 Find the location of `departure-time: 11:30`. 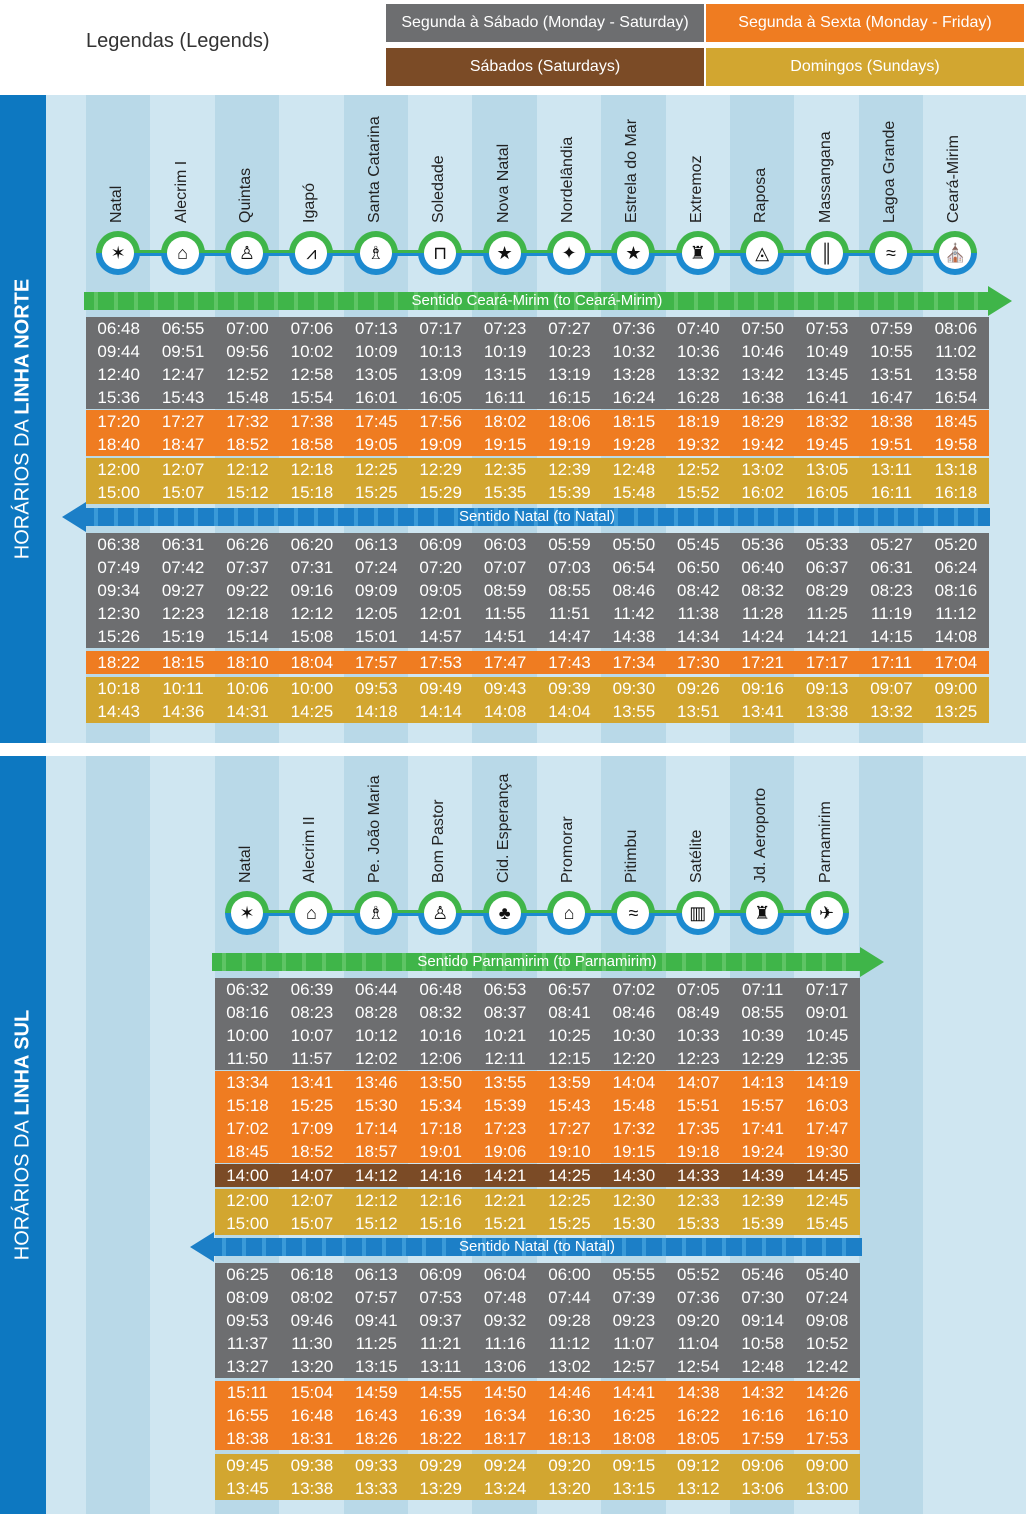

departure-time: 11:30 is located at coordinates (312, 1343).